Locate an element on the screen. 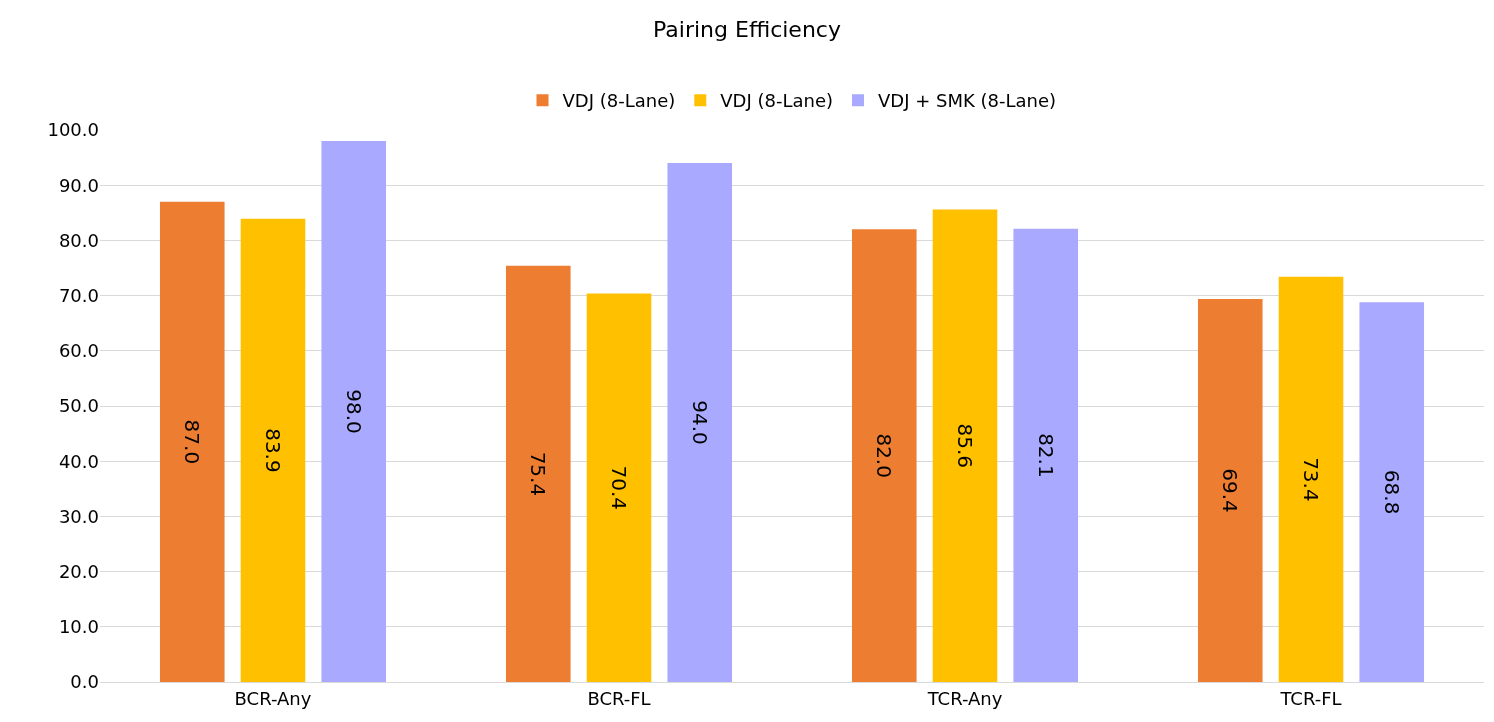 The image size is (1494, 722). y-tick-label: 90.0 is located at coordinates (78, 185).